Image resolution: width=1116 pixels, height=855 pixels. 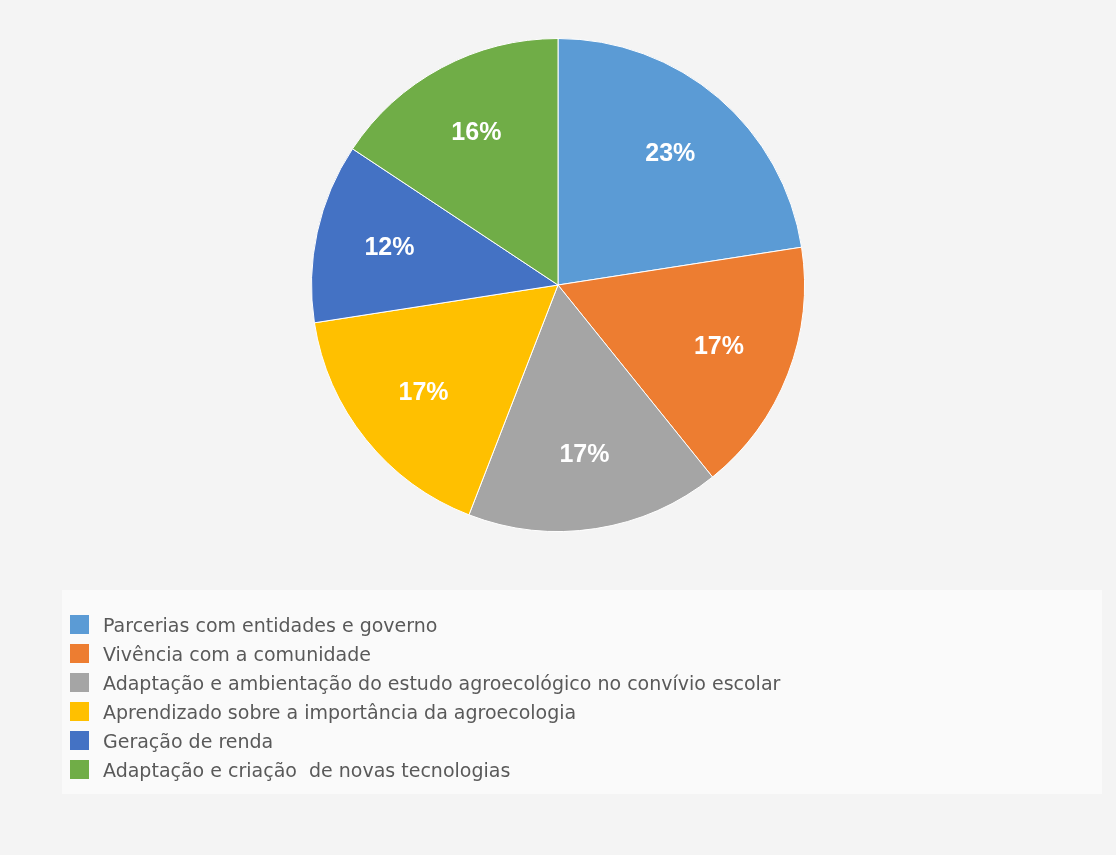 What do you see at coordinates (340, 711) in the screenshot?
I see `legend-label: Aprendizado sobre a importância da agroecologia` at bounding box center [340, 711].